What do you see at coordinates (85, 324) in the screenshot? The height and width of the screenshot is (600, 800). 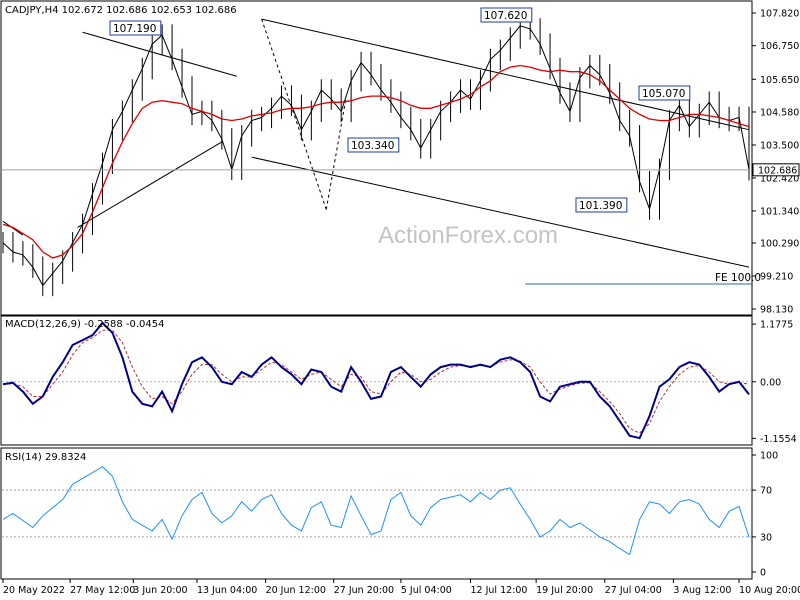 I see `macd-panel-title: MACD(12,26,9) -0.2588 -0.0454` at bounding box center [85, 324].